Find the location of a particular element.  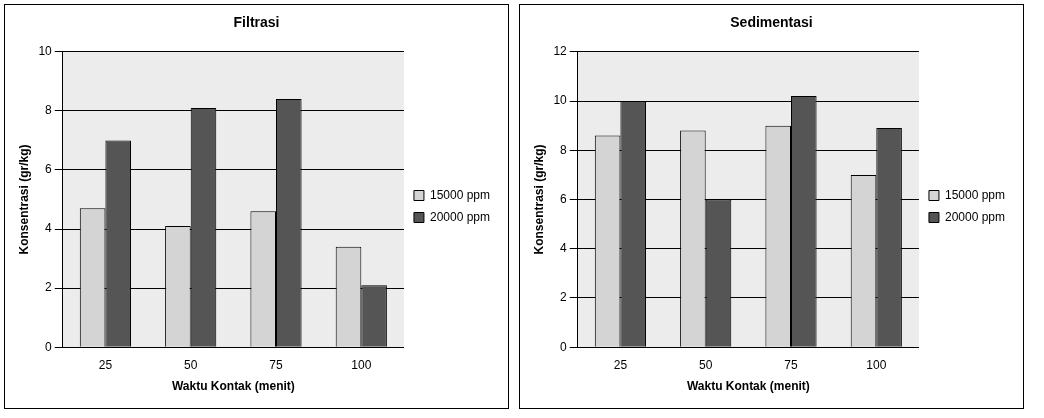

chart-title: Sedimentasi is located at coordinates (771, 22).